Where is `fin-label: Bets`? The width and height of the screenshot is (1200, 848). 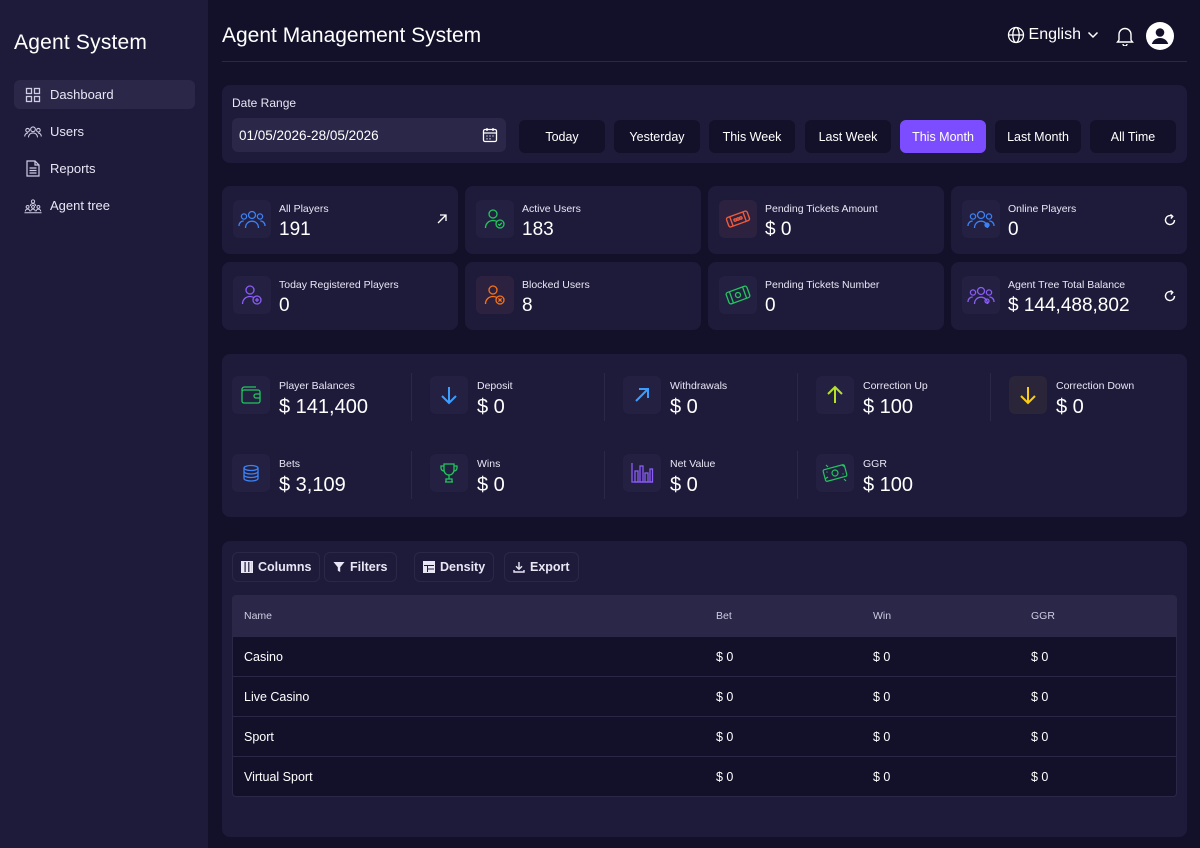 fin-label: Bets is located at coordinates (290, 464).